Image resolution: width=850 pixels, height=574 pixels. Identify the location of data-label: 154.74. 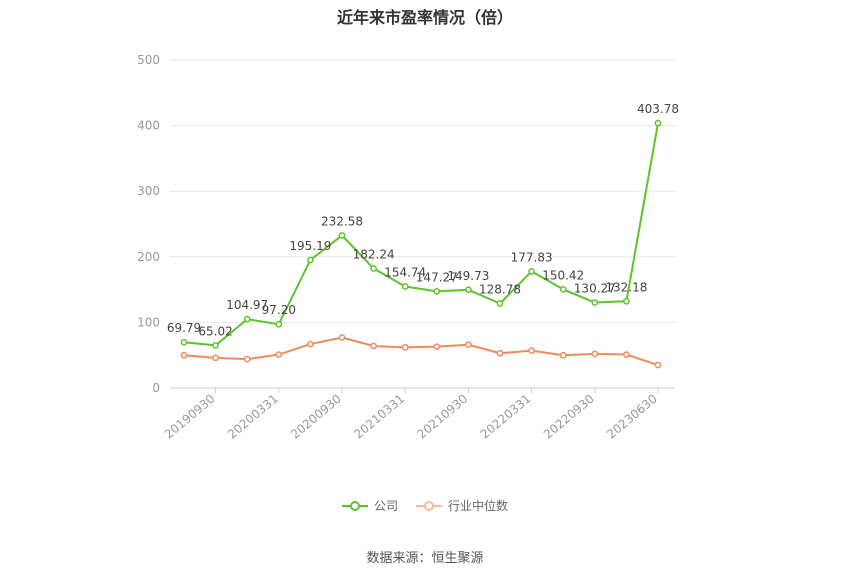
(405, 272).